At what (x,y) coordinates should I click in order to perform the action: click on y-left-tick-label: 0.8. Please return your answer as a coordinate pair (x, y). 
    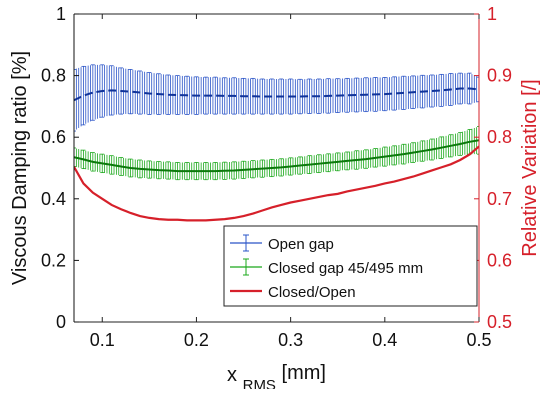
    Looking at the image, I should click on (53, 76).